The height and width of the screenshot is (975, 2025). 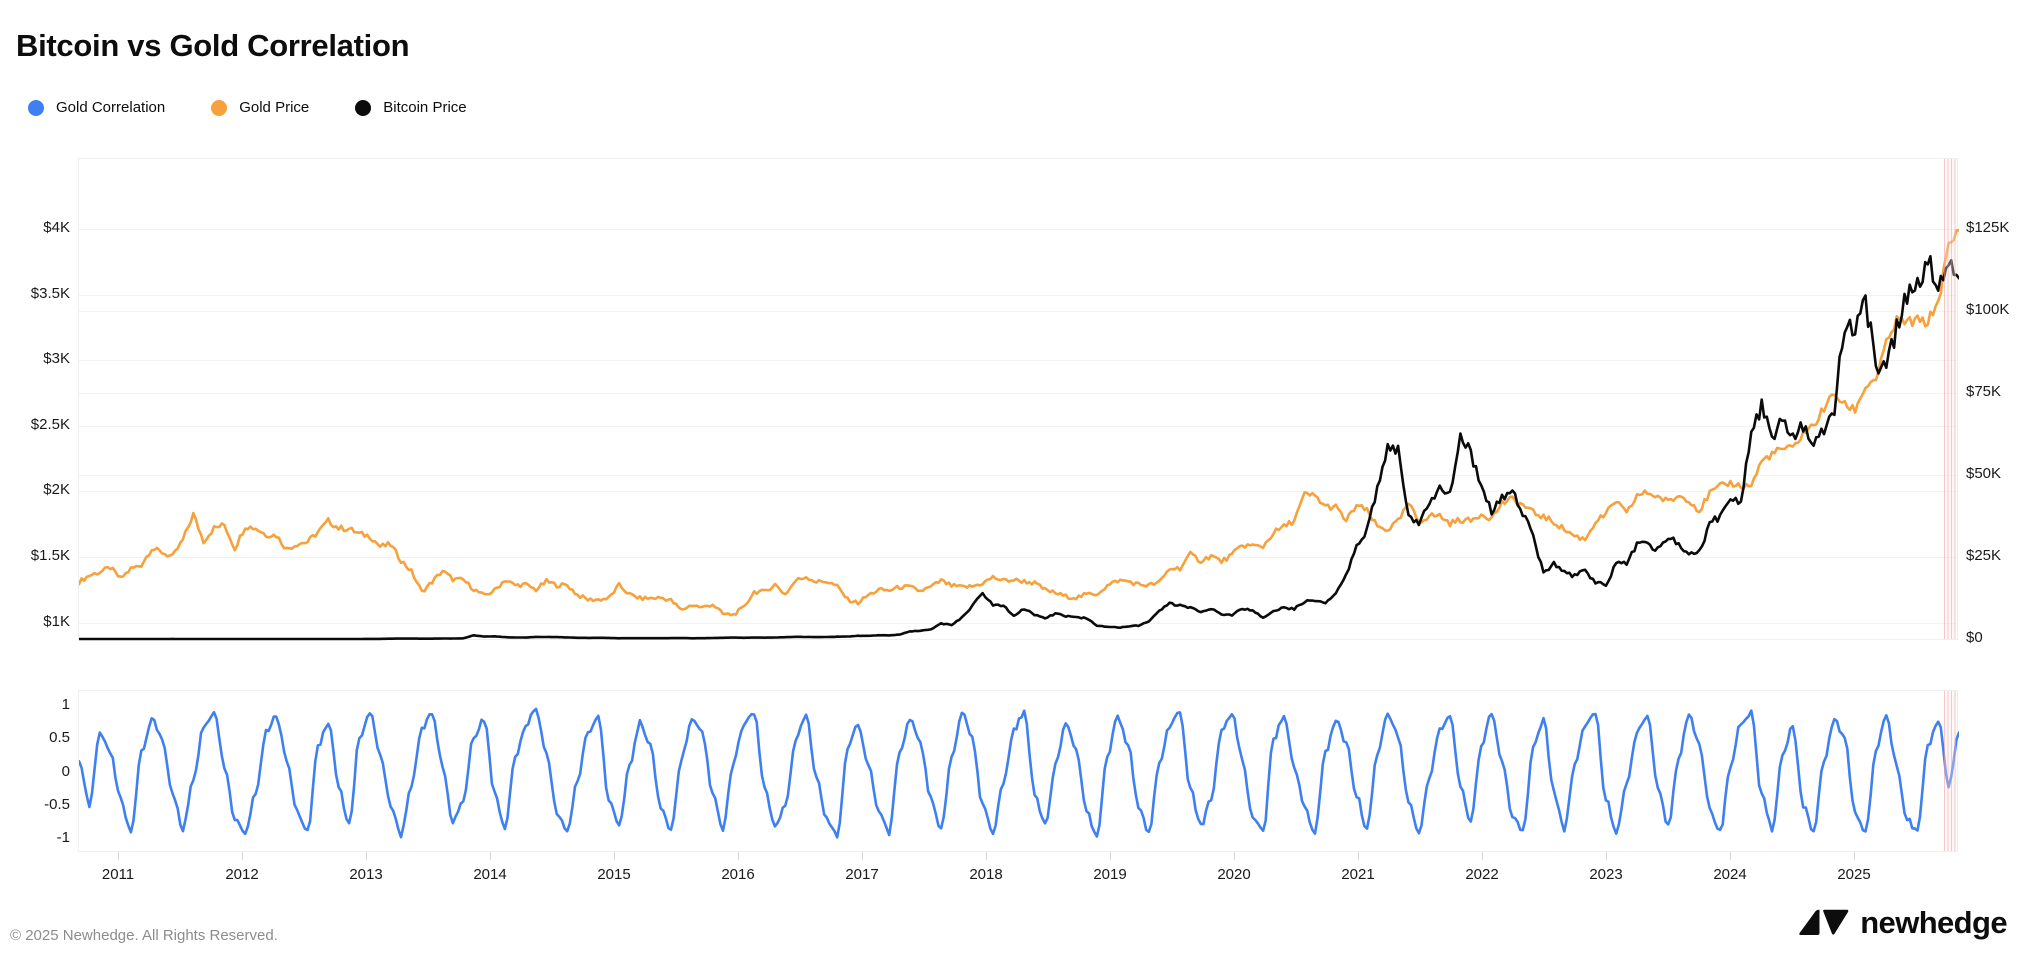 I want to click on x-axis-year-label: 2023, so click(x=1606, y=874).